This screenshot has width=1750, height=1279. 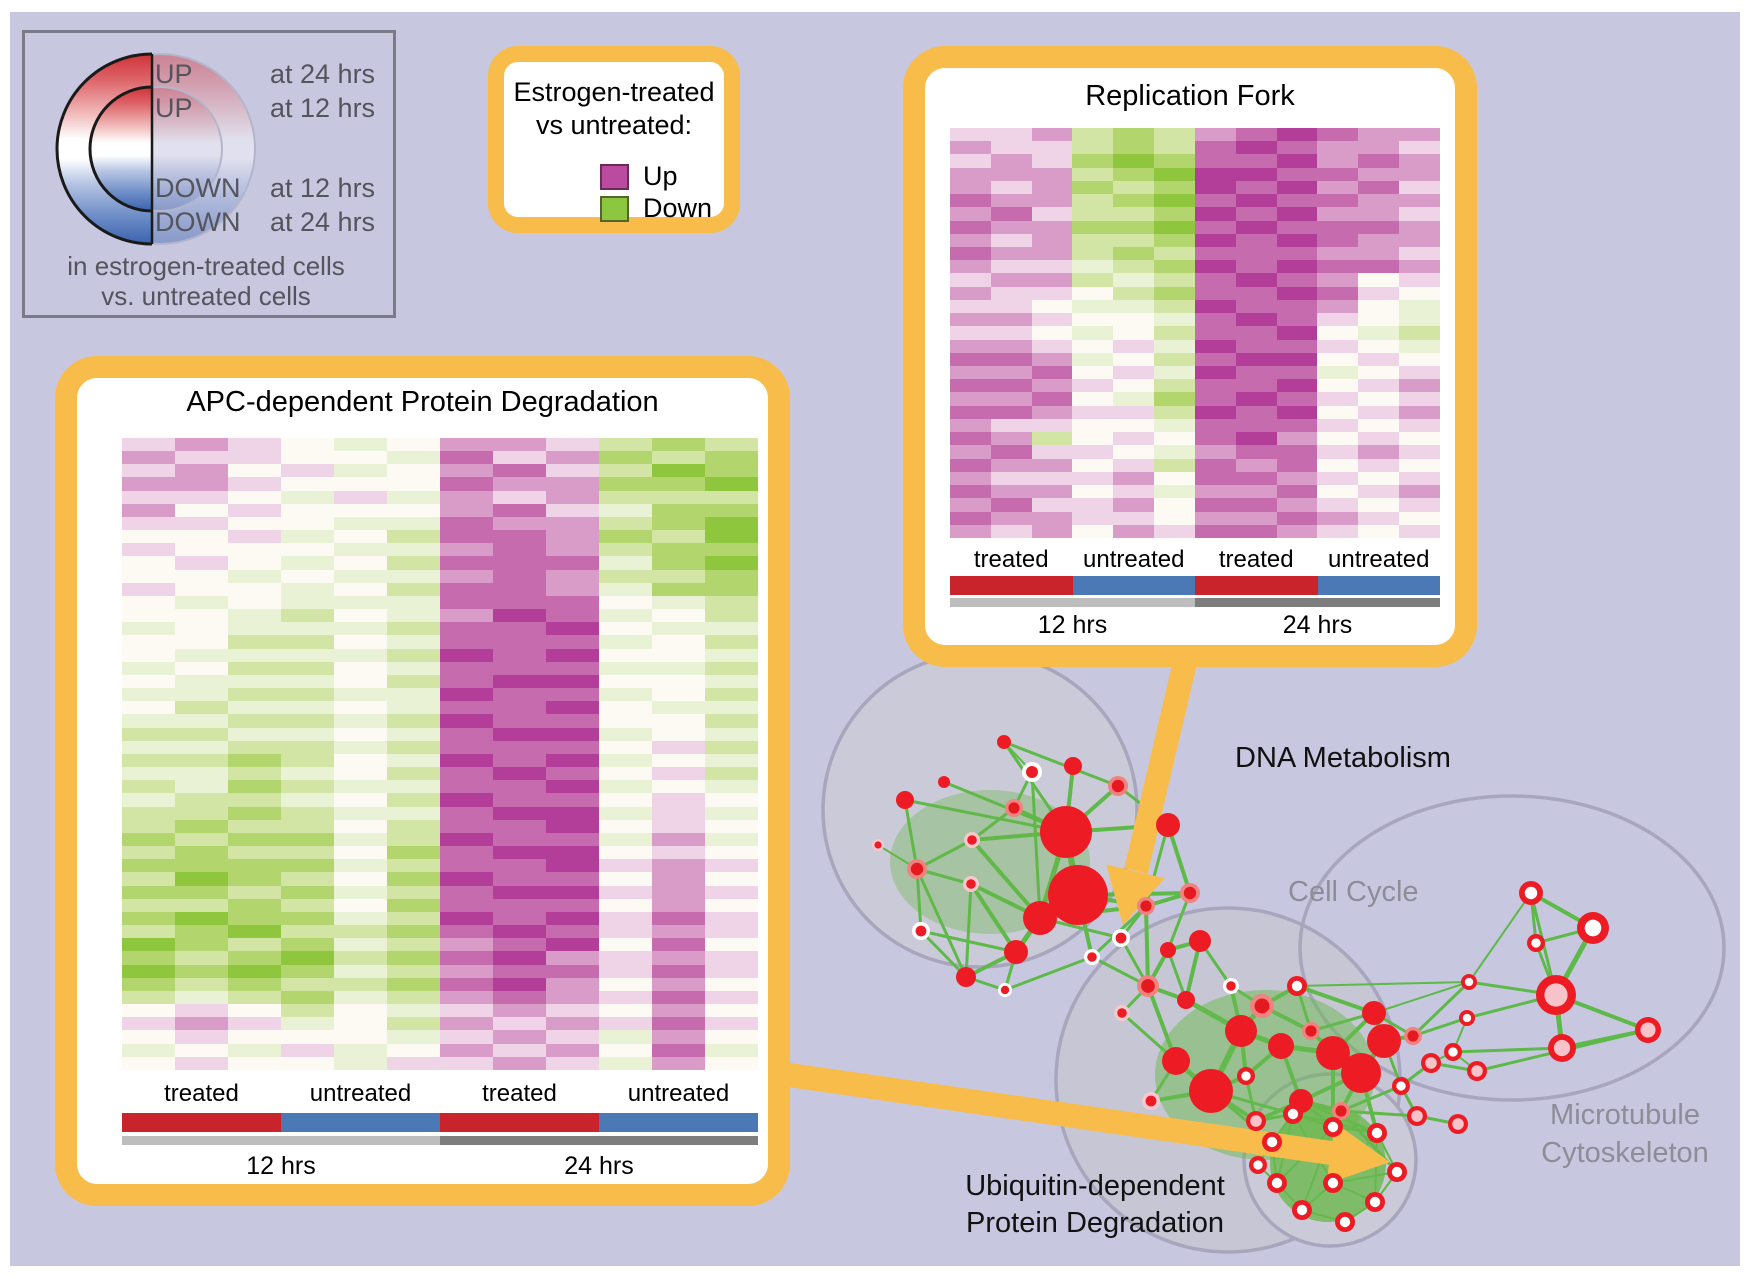 I want to click on microtubule-label-line1: Microtubule, so click(x=1625, y=1115).